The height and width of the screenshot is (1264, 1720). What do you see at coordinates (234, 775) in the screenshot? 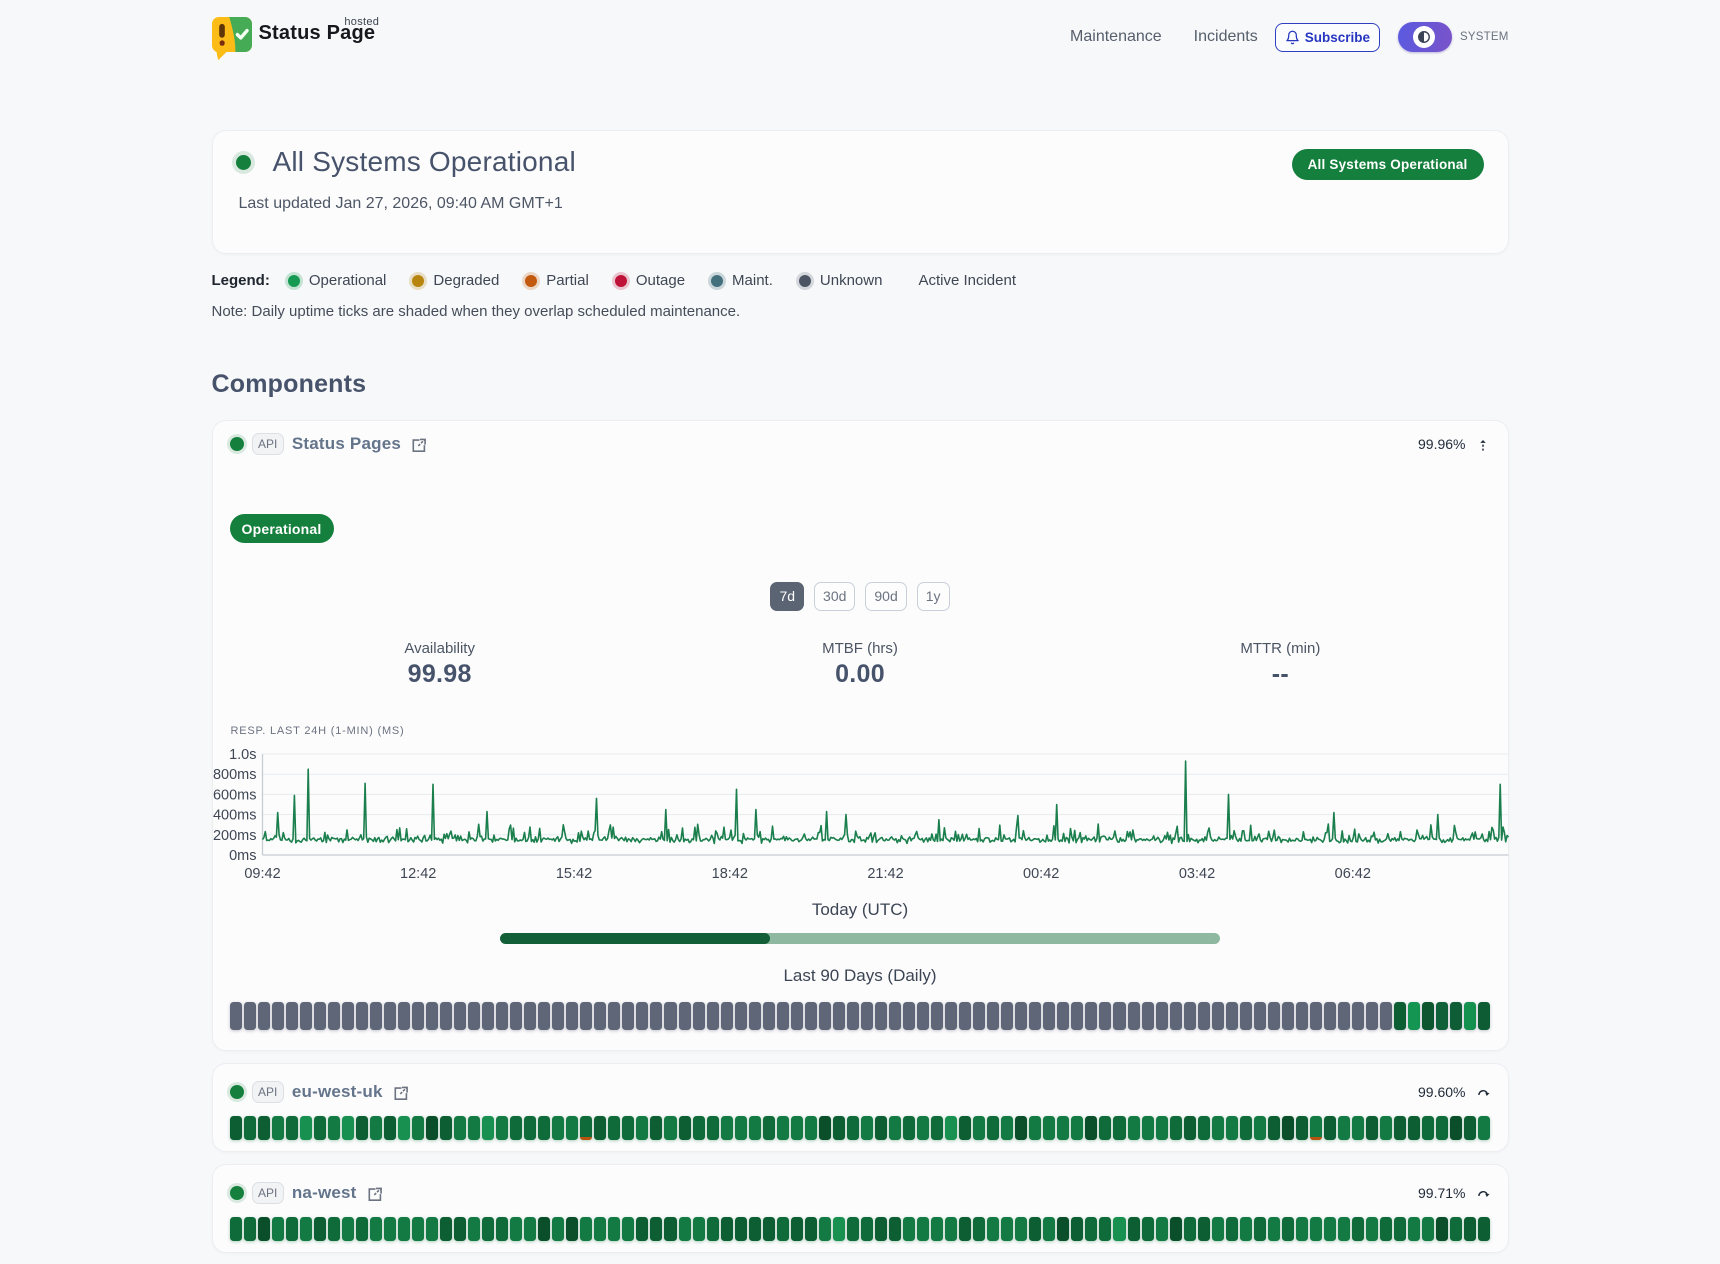
I see `svg-text: 800ms` at bounding box center [234, 775].